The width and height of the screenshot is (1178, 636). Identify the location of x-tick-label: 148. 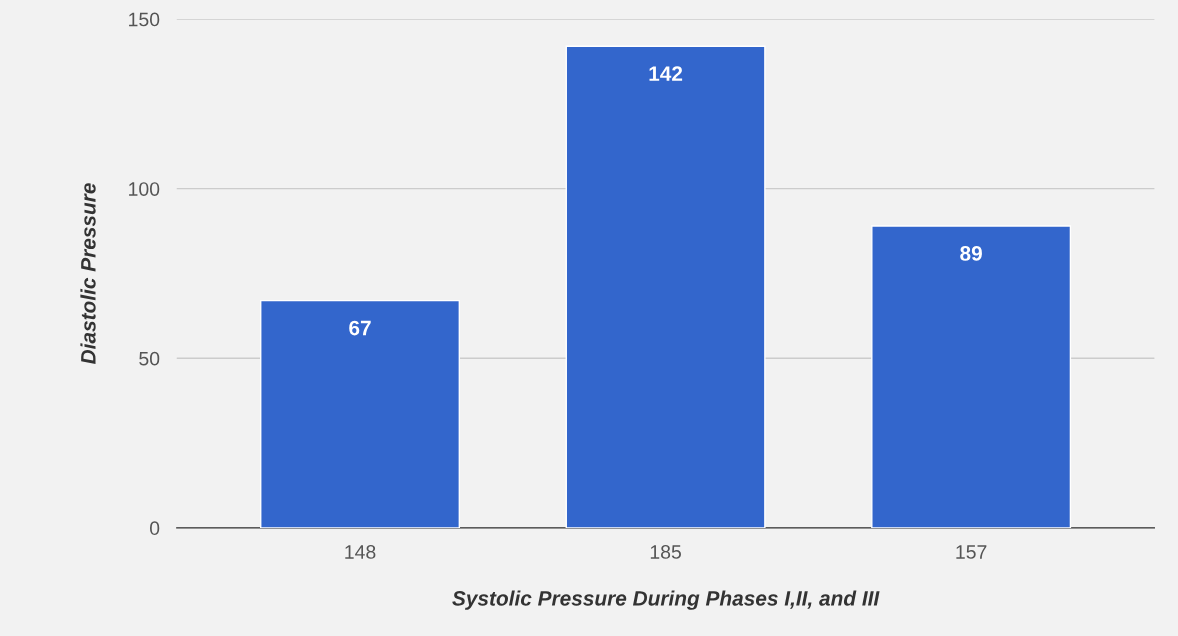
(360, 552).